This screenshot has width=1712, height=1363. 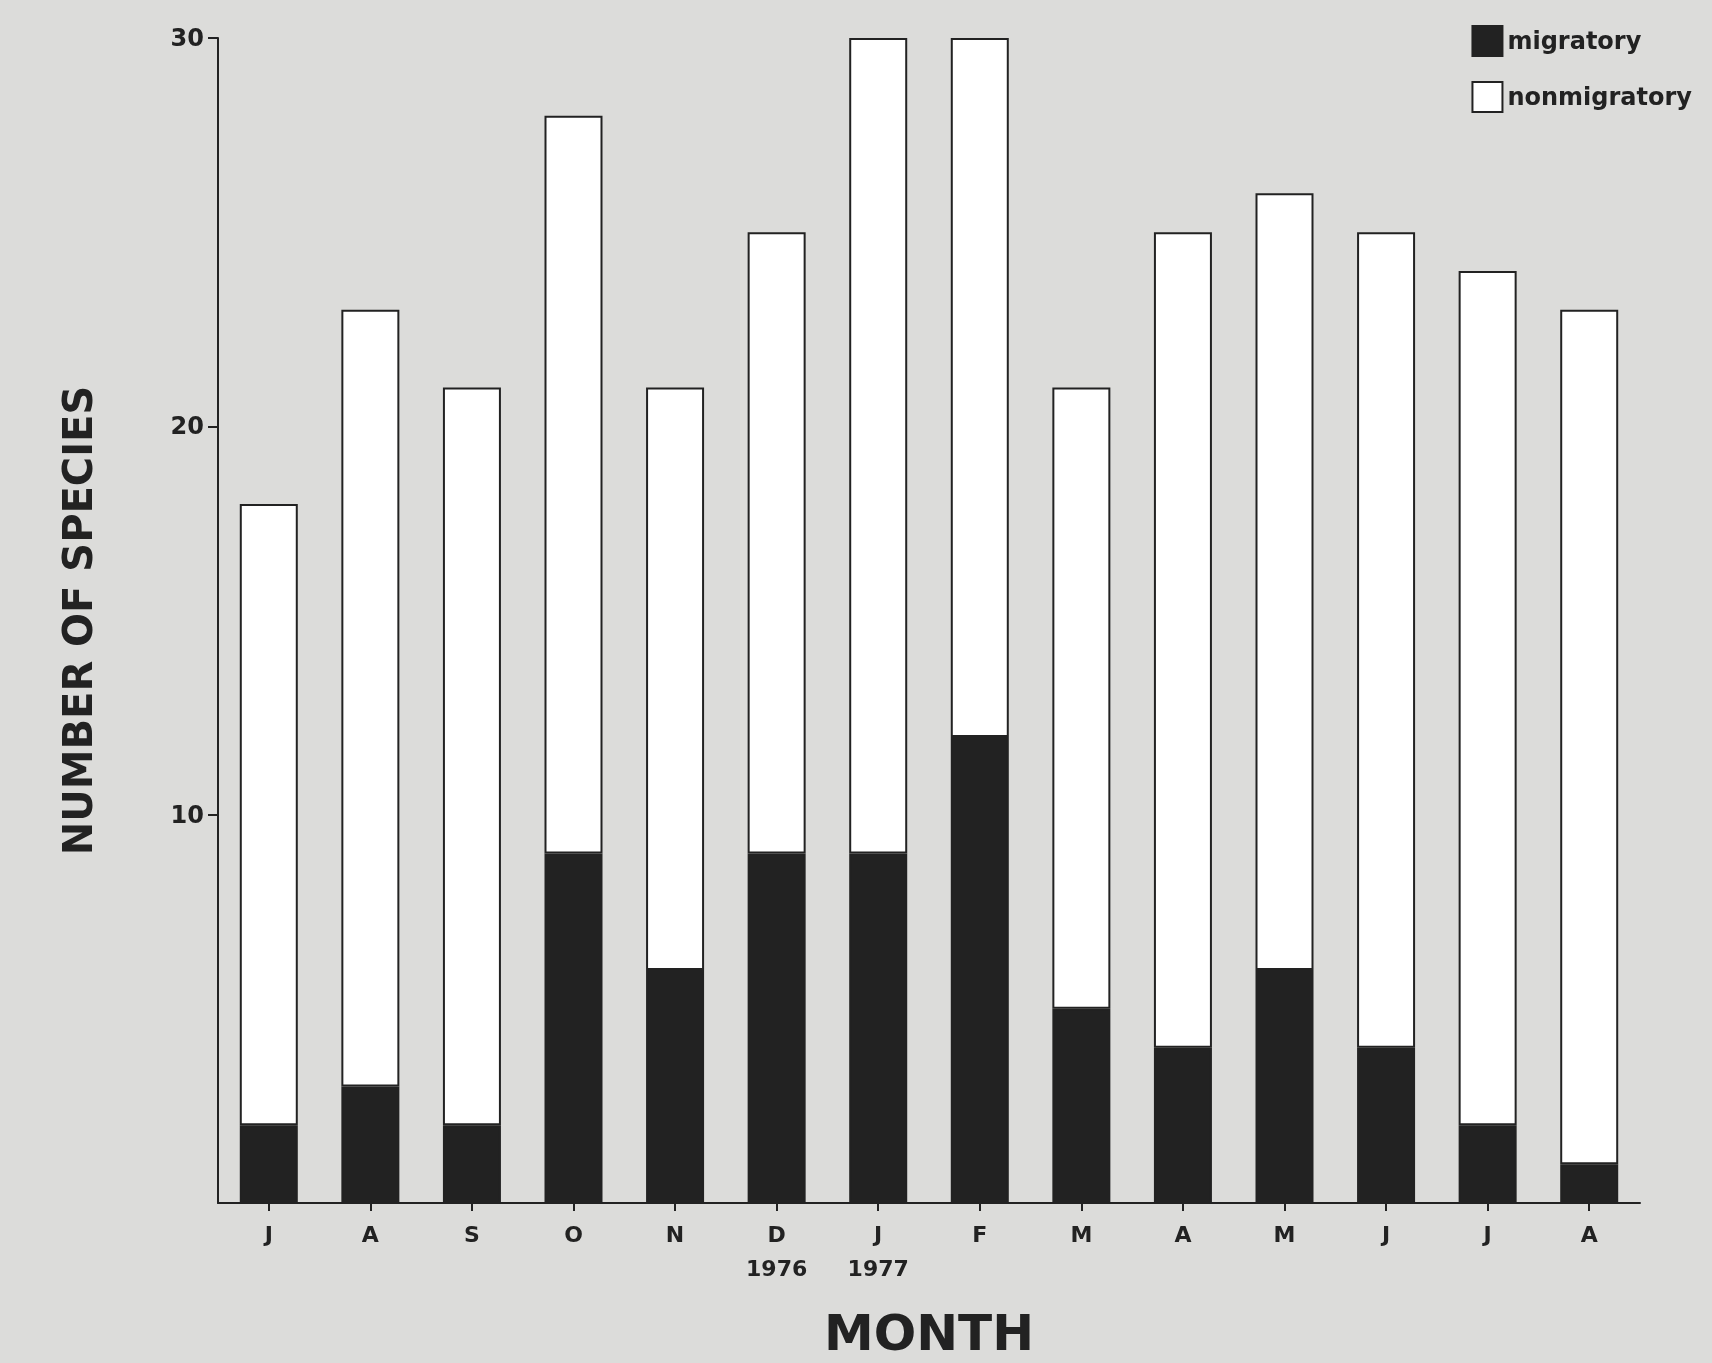 I want to click on y-tick-label: 10, so click(x=187, y=814).